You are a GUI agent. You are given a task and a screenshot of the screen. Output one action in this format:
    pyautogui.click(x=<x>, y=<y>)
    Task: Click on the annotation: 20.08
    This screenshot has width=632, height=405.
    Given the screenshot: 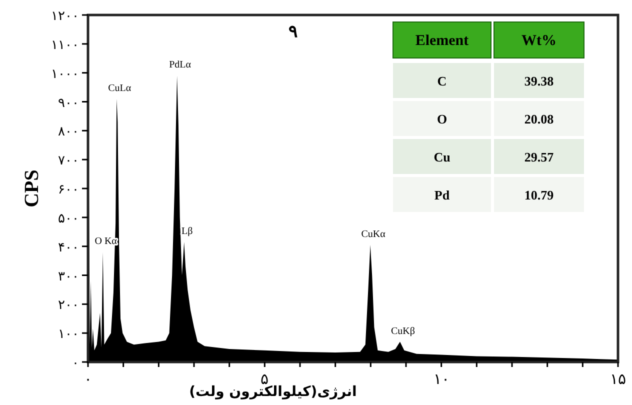 What is the action you would take?
    pyautogui.click(x=539, y=119)
    